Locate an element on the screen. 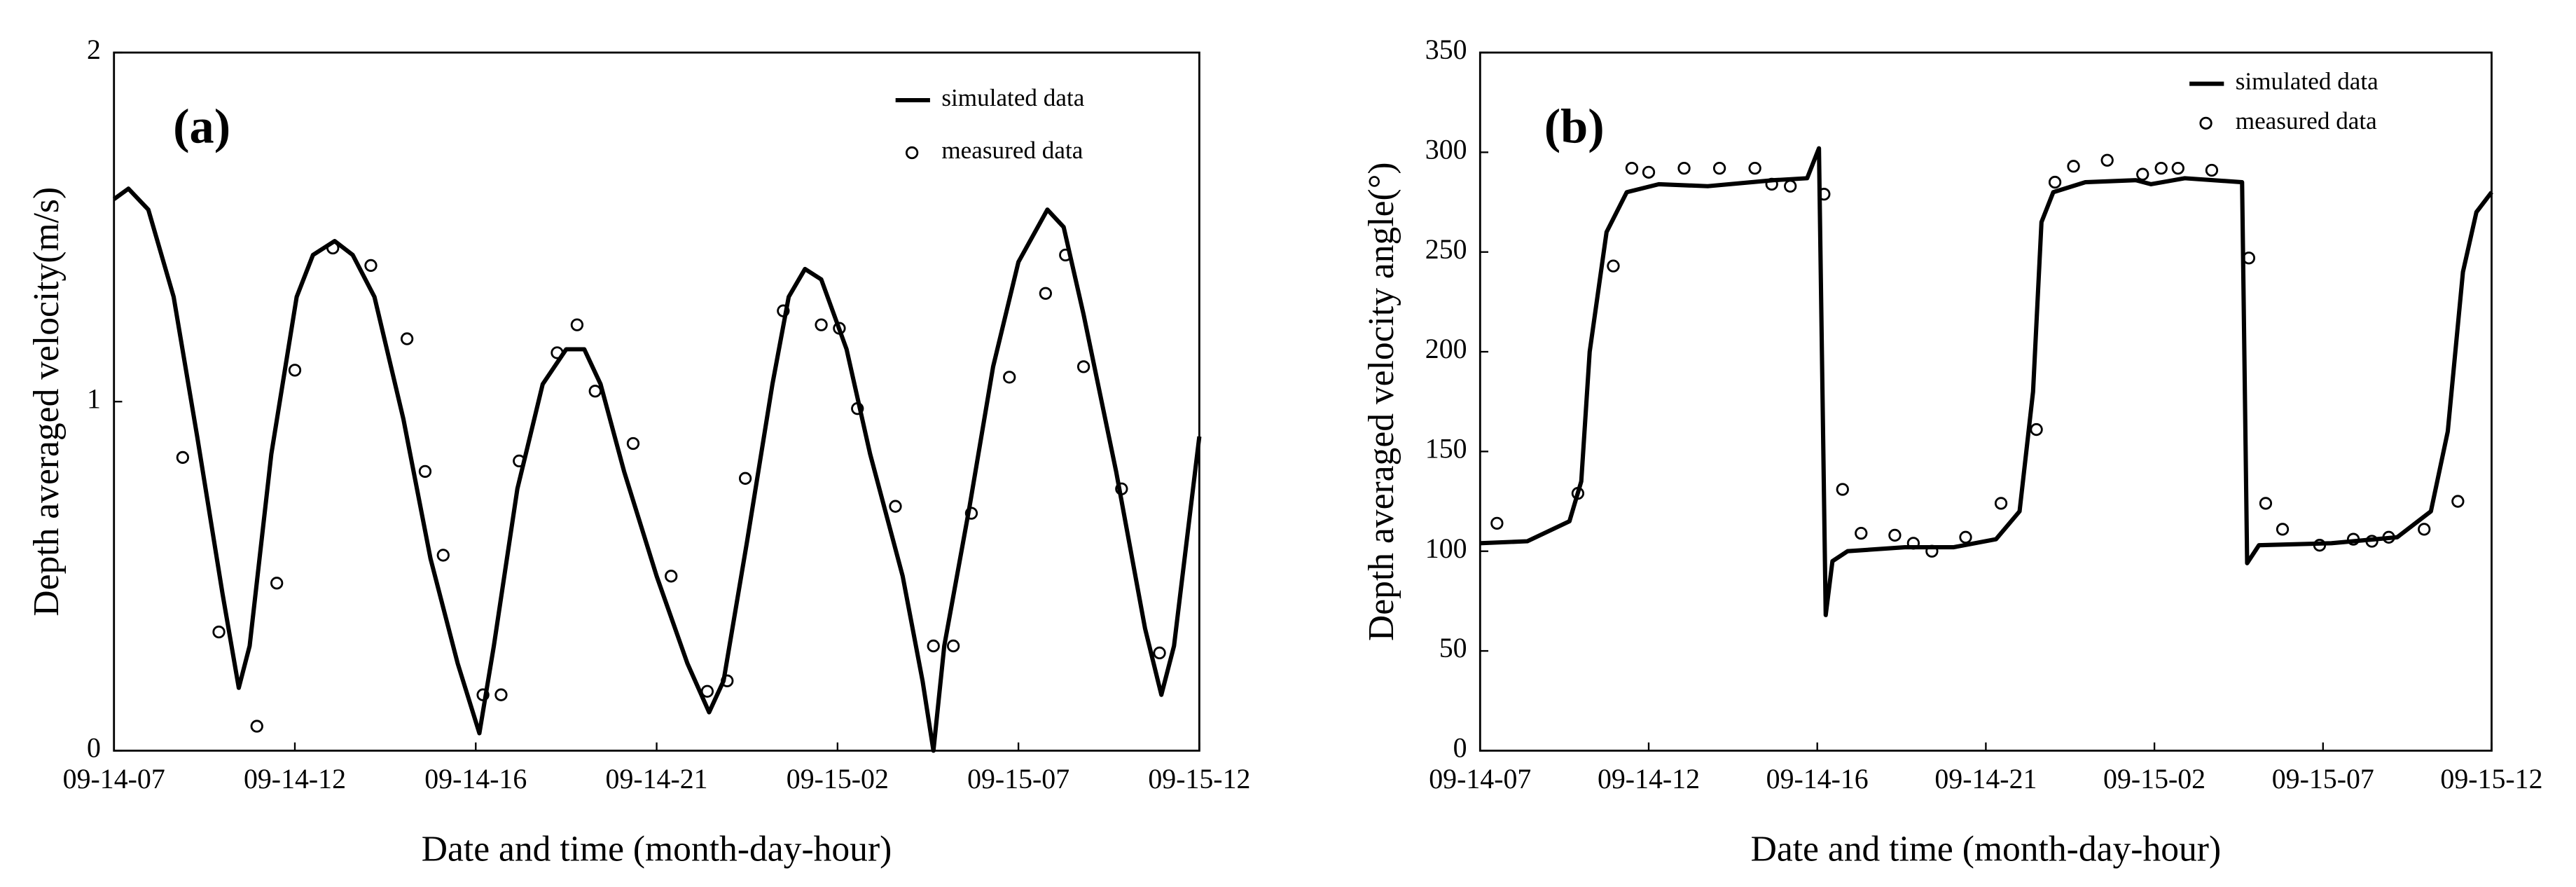  y-tick-label: 200 is located at coordinates (1446, 348).